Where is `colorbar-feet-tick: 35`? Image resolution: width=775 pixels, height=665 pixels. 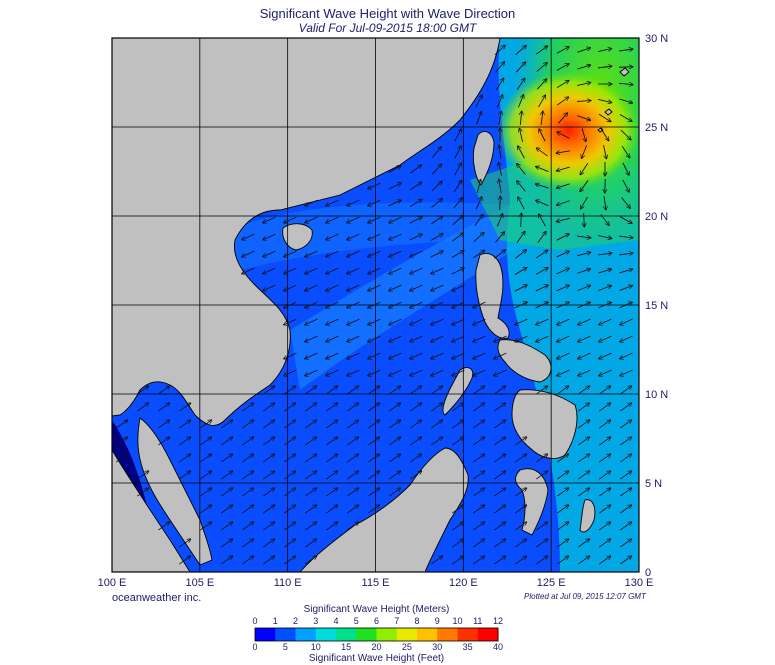 colorbar-feet-tick: 35 is located at coordinates (467, 647).